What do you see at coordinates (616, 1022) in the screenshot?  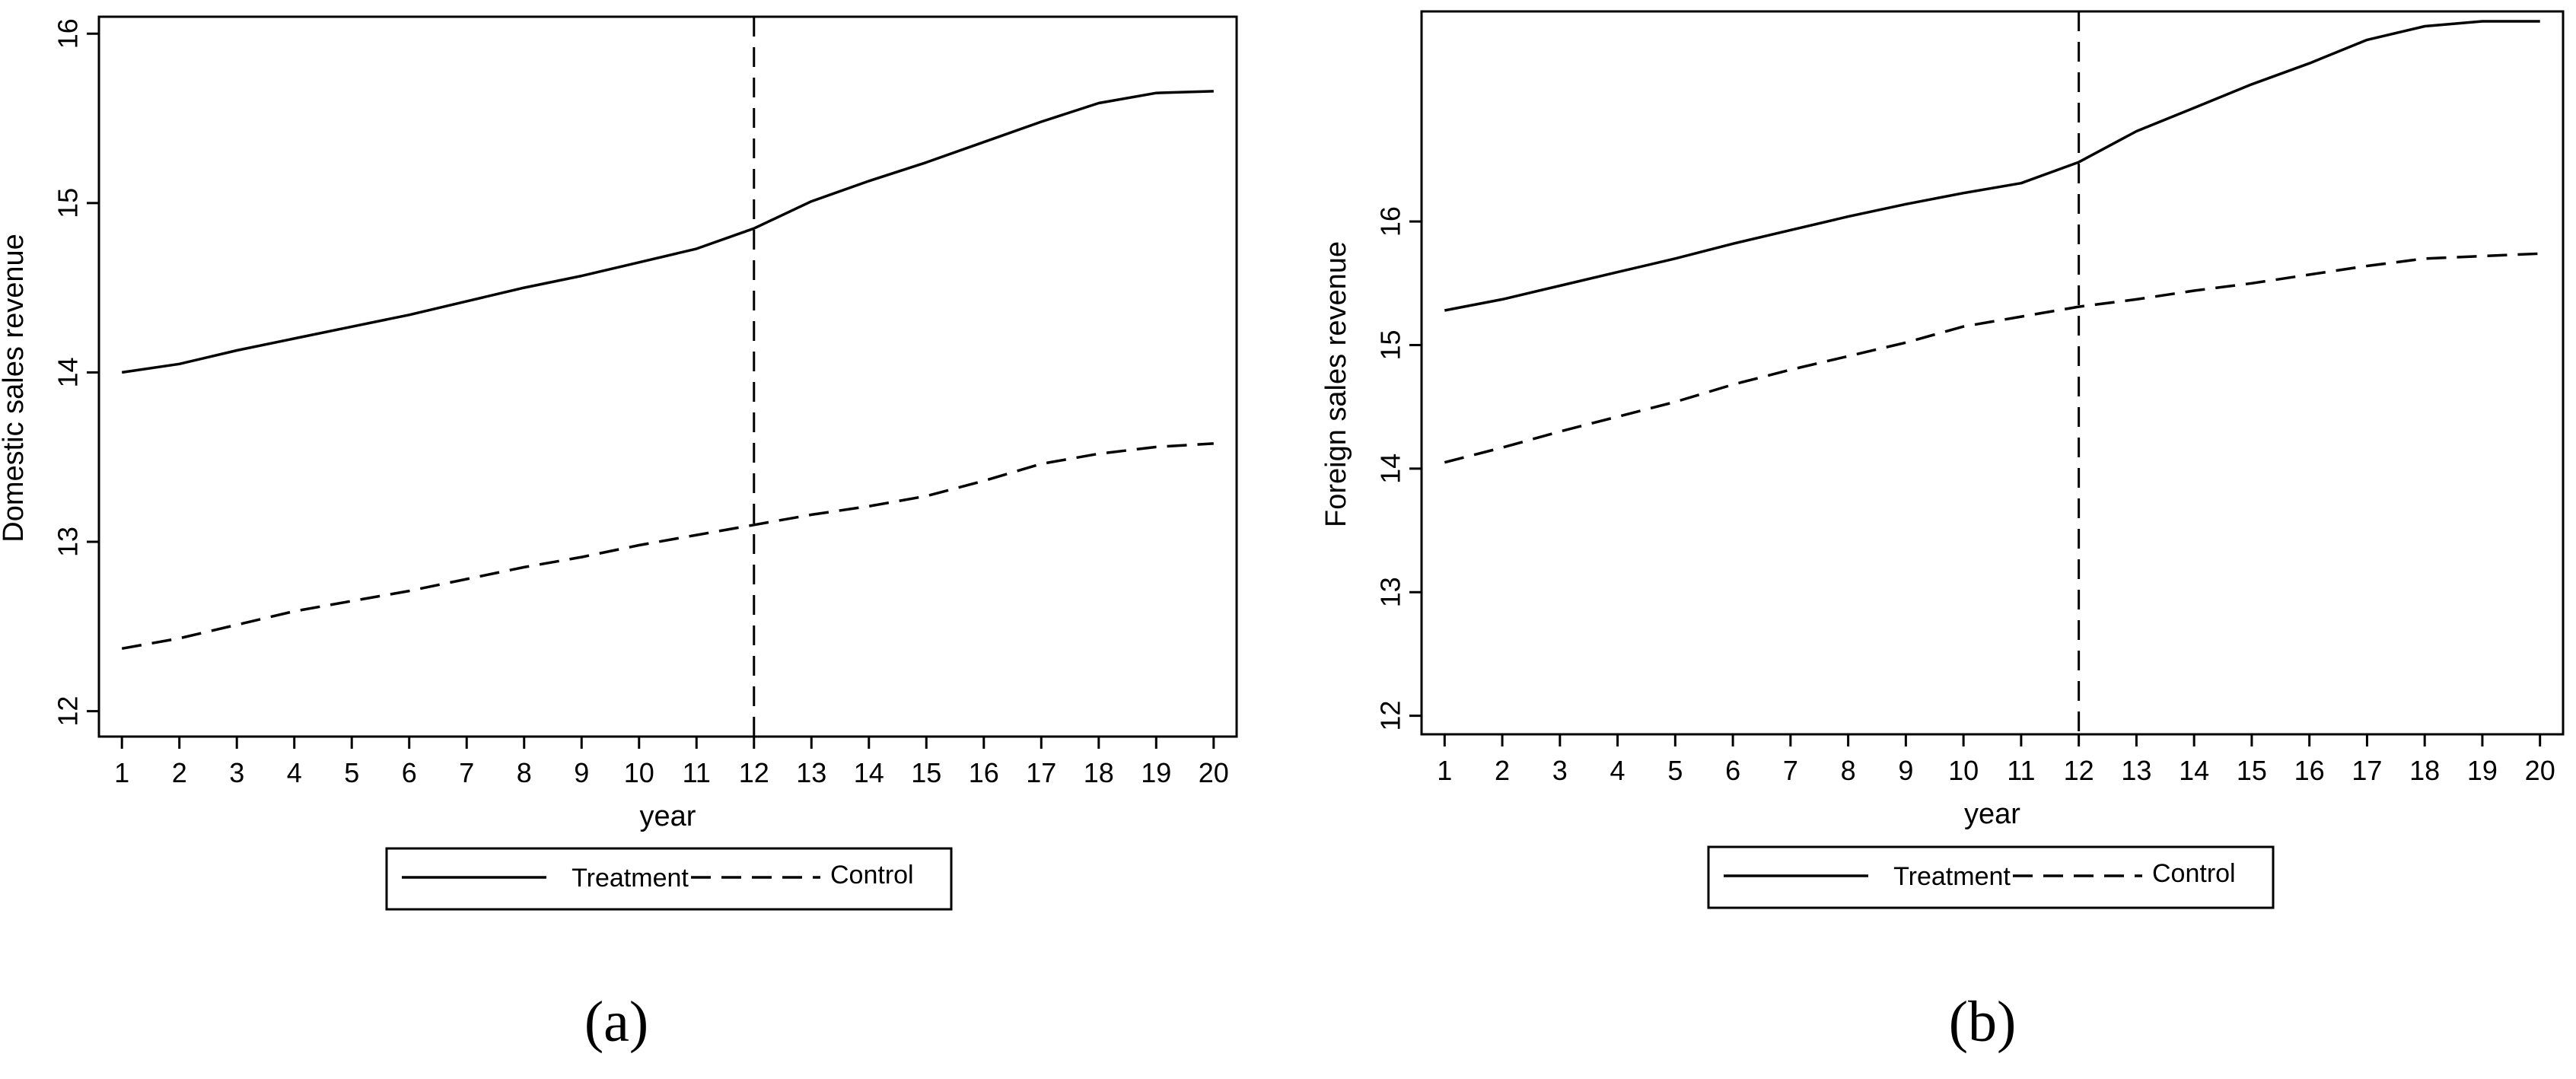 I see `panel-a-caption: (a)` at bounding box center [616, 1022].